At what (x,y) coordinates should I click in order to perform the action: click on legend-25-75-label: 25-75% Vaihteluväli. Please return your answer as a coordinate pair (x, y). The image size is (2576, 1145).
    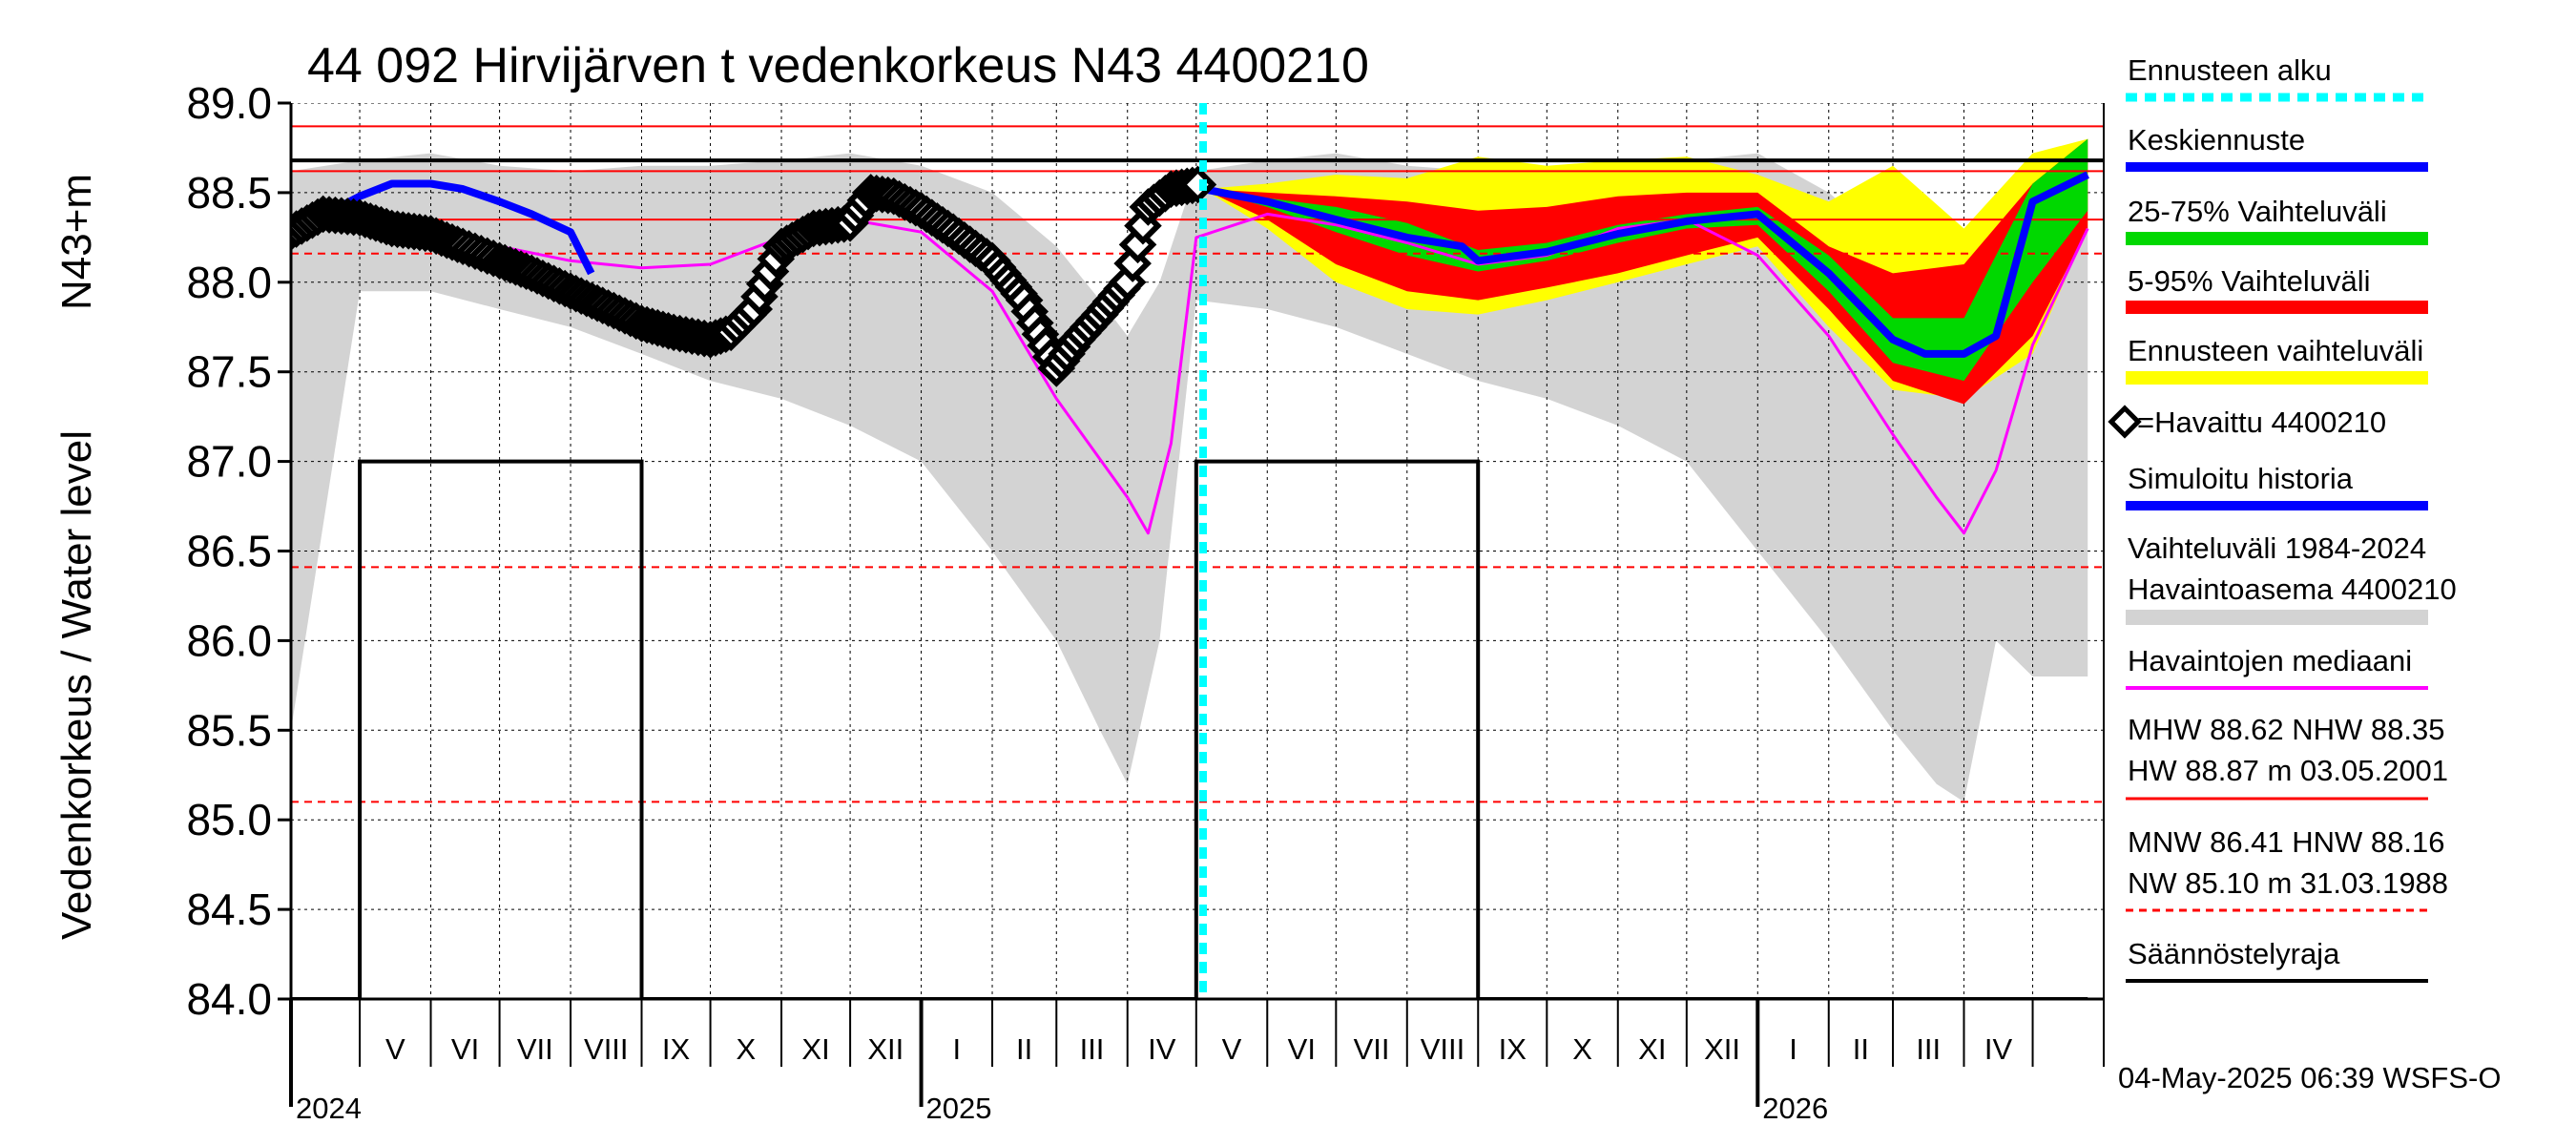
    Looking at the image, I should click on (2257, 212).